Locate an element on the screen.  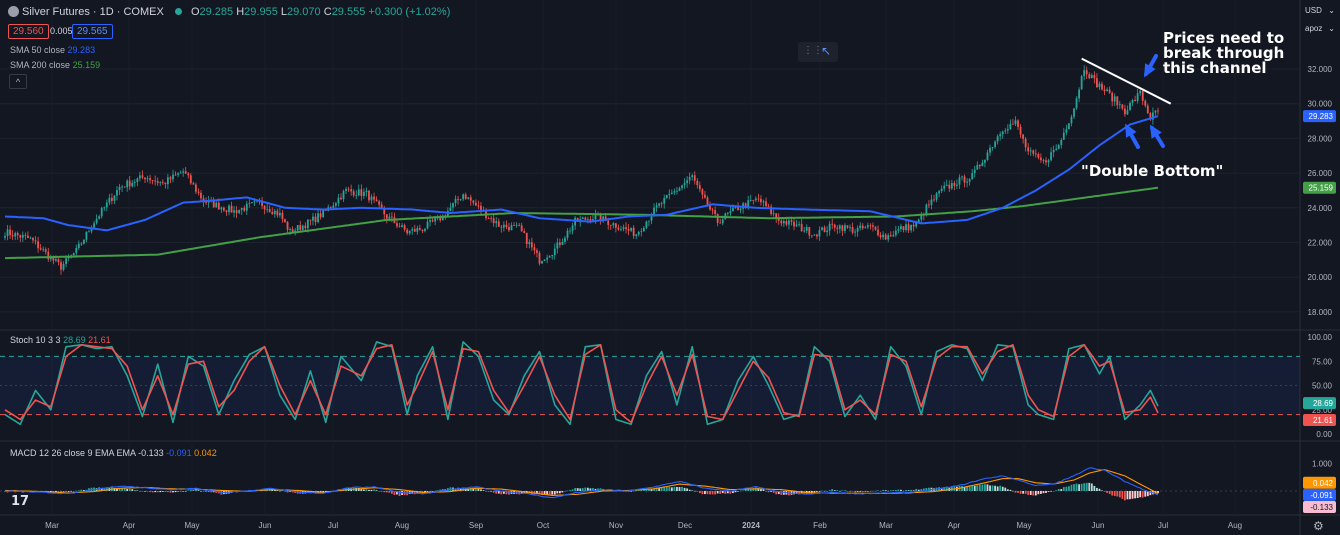
settings-gear-icon: ⚙ is located at coordinates (1318, 526).